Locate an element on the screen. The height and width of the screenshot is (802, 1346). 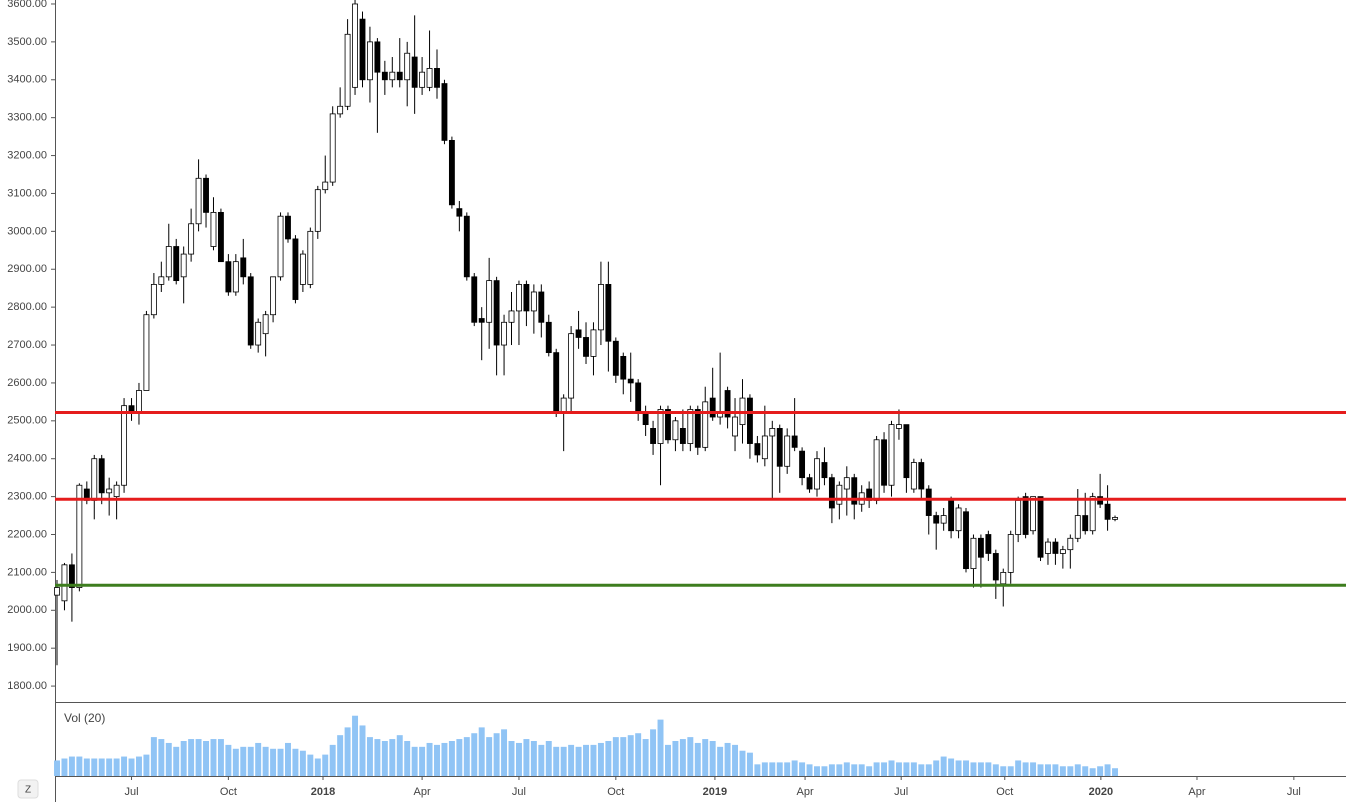
y-tick-label: 3600.00 is located at coordinates (27, 5).